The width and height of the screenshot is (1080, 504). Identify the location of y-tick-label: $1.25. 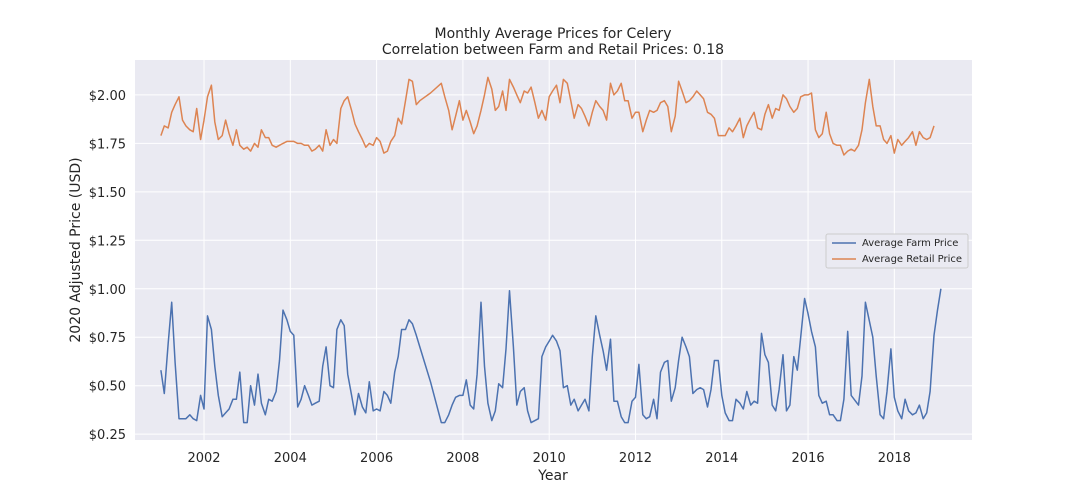
(107, 241).